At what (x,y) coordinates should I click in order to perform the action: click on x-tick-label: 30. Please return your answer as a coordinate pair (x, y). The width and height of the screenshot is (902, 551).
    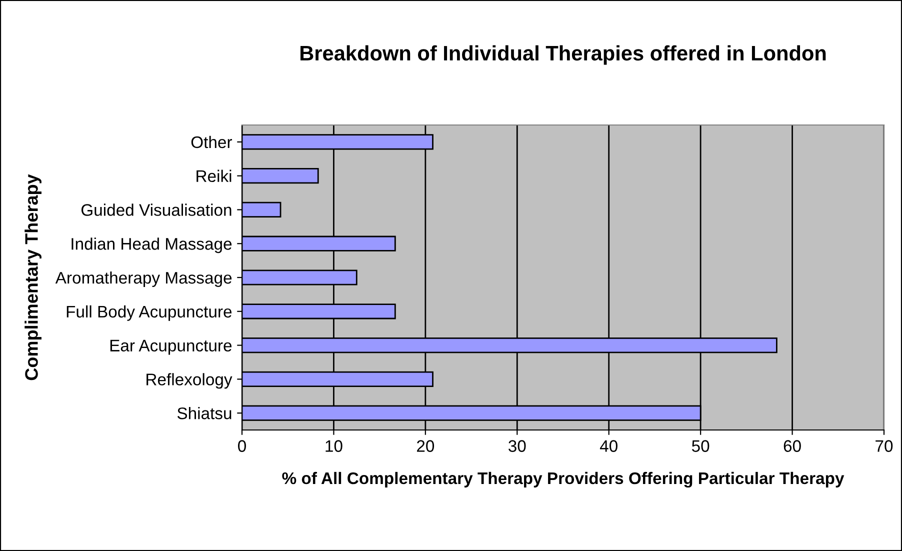
    Looking at the image, I should click on (517, 446).